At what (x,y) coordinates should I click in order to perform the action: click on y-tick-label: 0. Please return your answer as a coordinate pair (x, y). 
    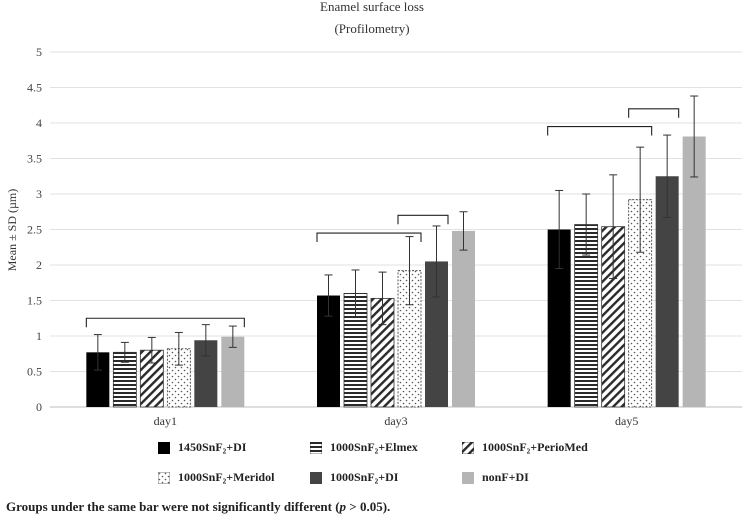
    Looking at the image, I should click on (39, 407).